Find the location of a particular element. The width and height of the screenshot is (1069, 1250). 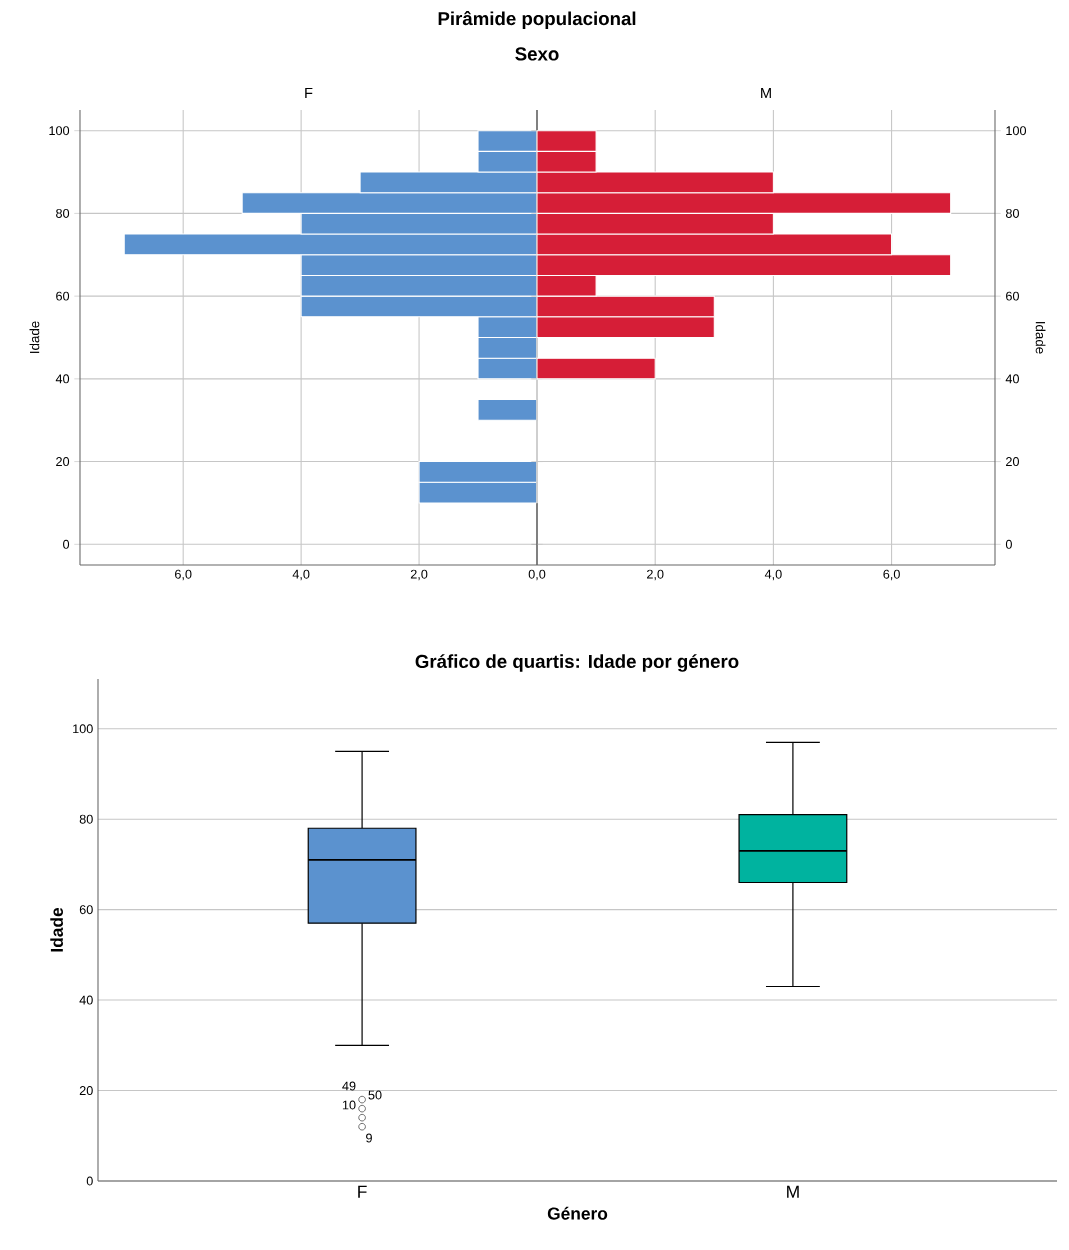

annotation: 50 is located at coordinates (375, 1095).